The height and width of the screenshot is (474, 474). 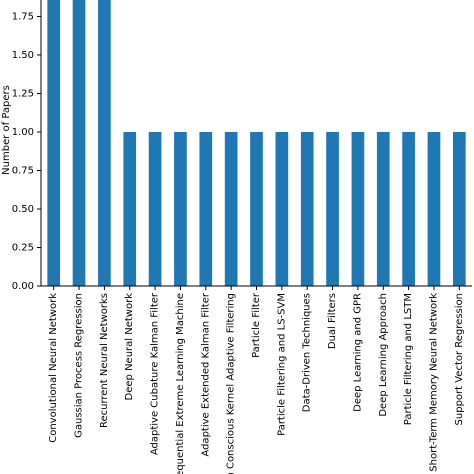 I want to click on y-axis-label: Number of Papers, so click(x=6, y=130).